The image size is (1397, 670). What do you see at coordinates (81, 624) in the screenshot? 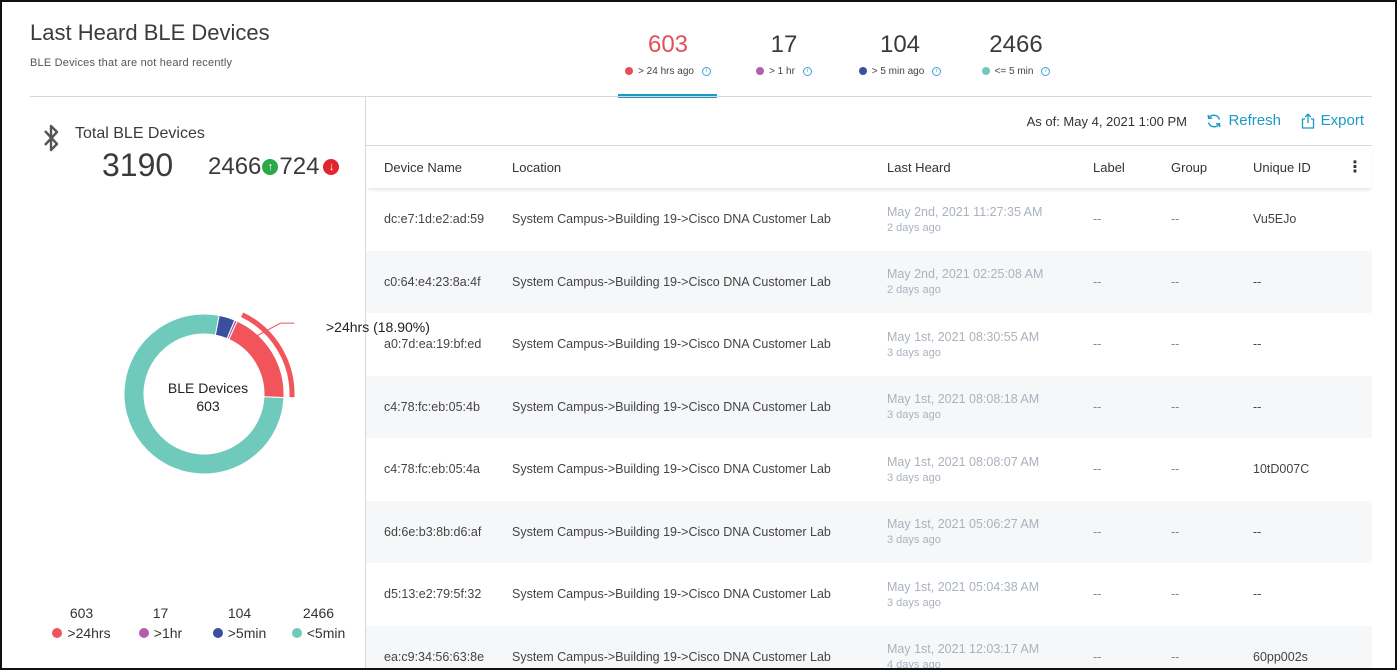
I see `legend-item-24hrs: 603 >24hrs` at bounding box center [81, 624].